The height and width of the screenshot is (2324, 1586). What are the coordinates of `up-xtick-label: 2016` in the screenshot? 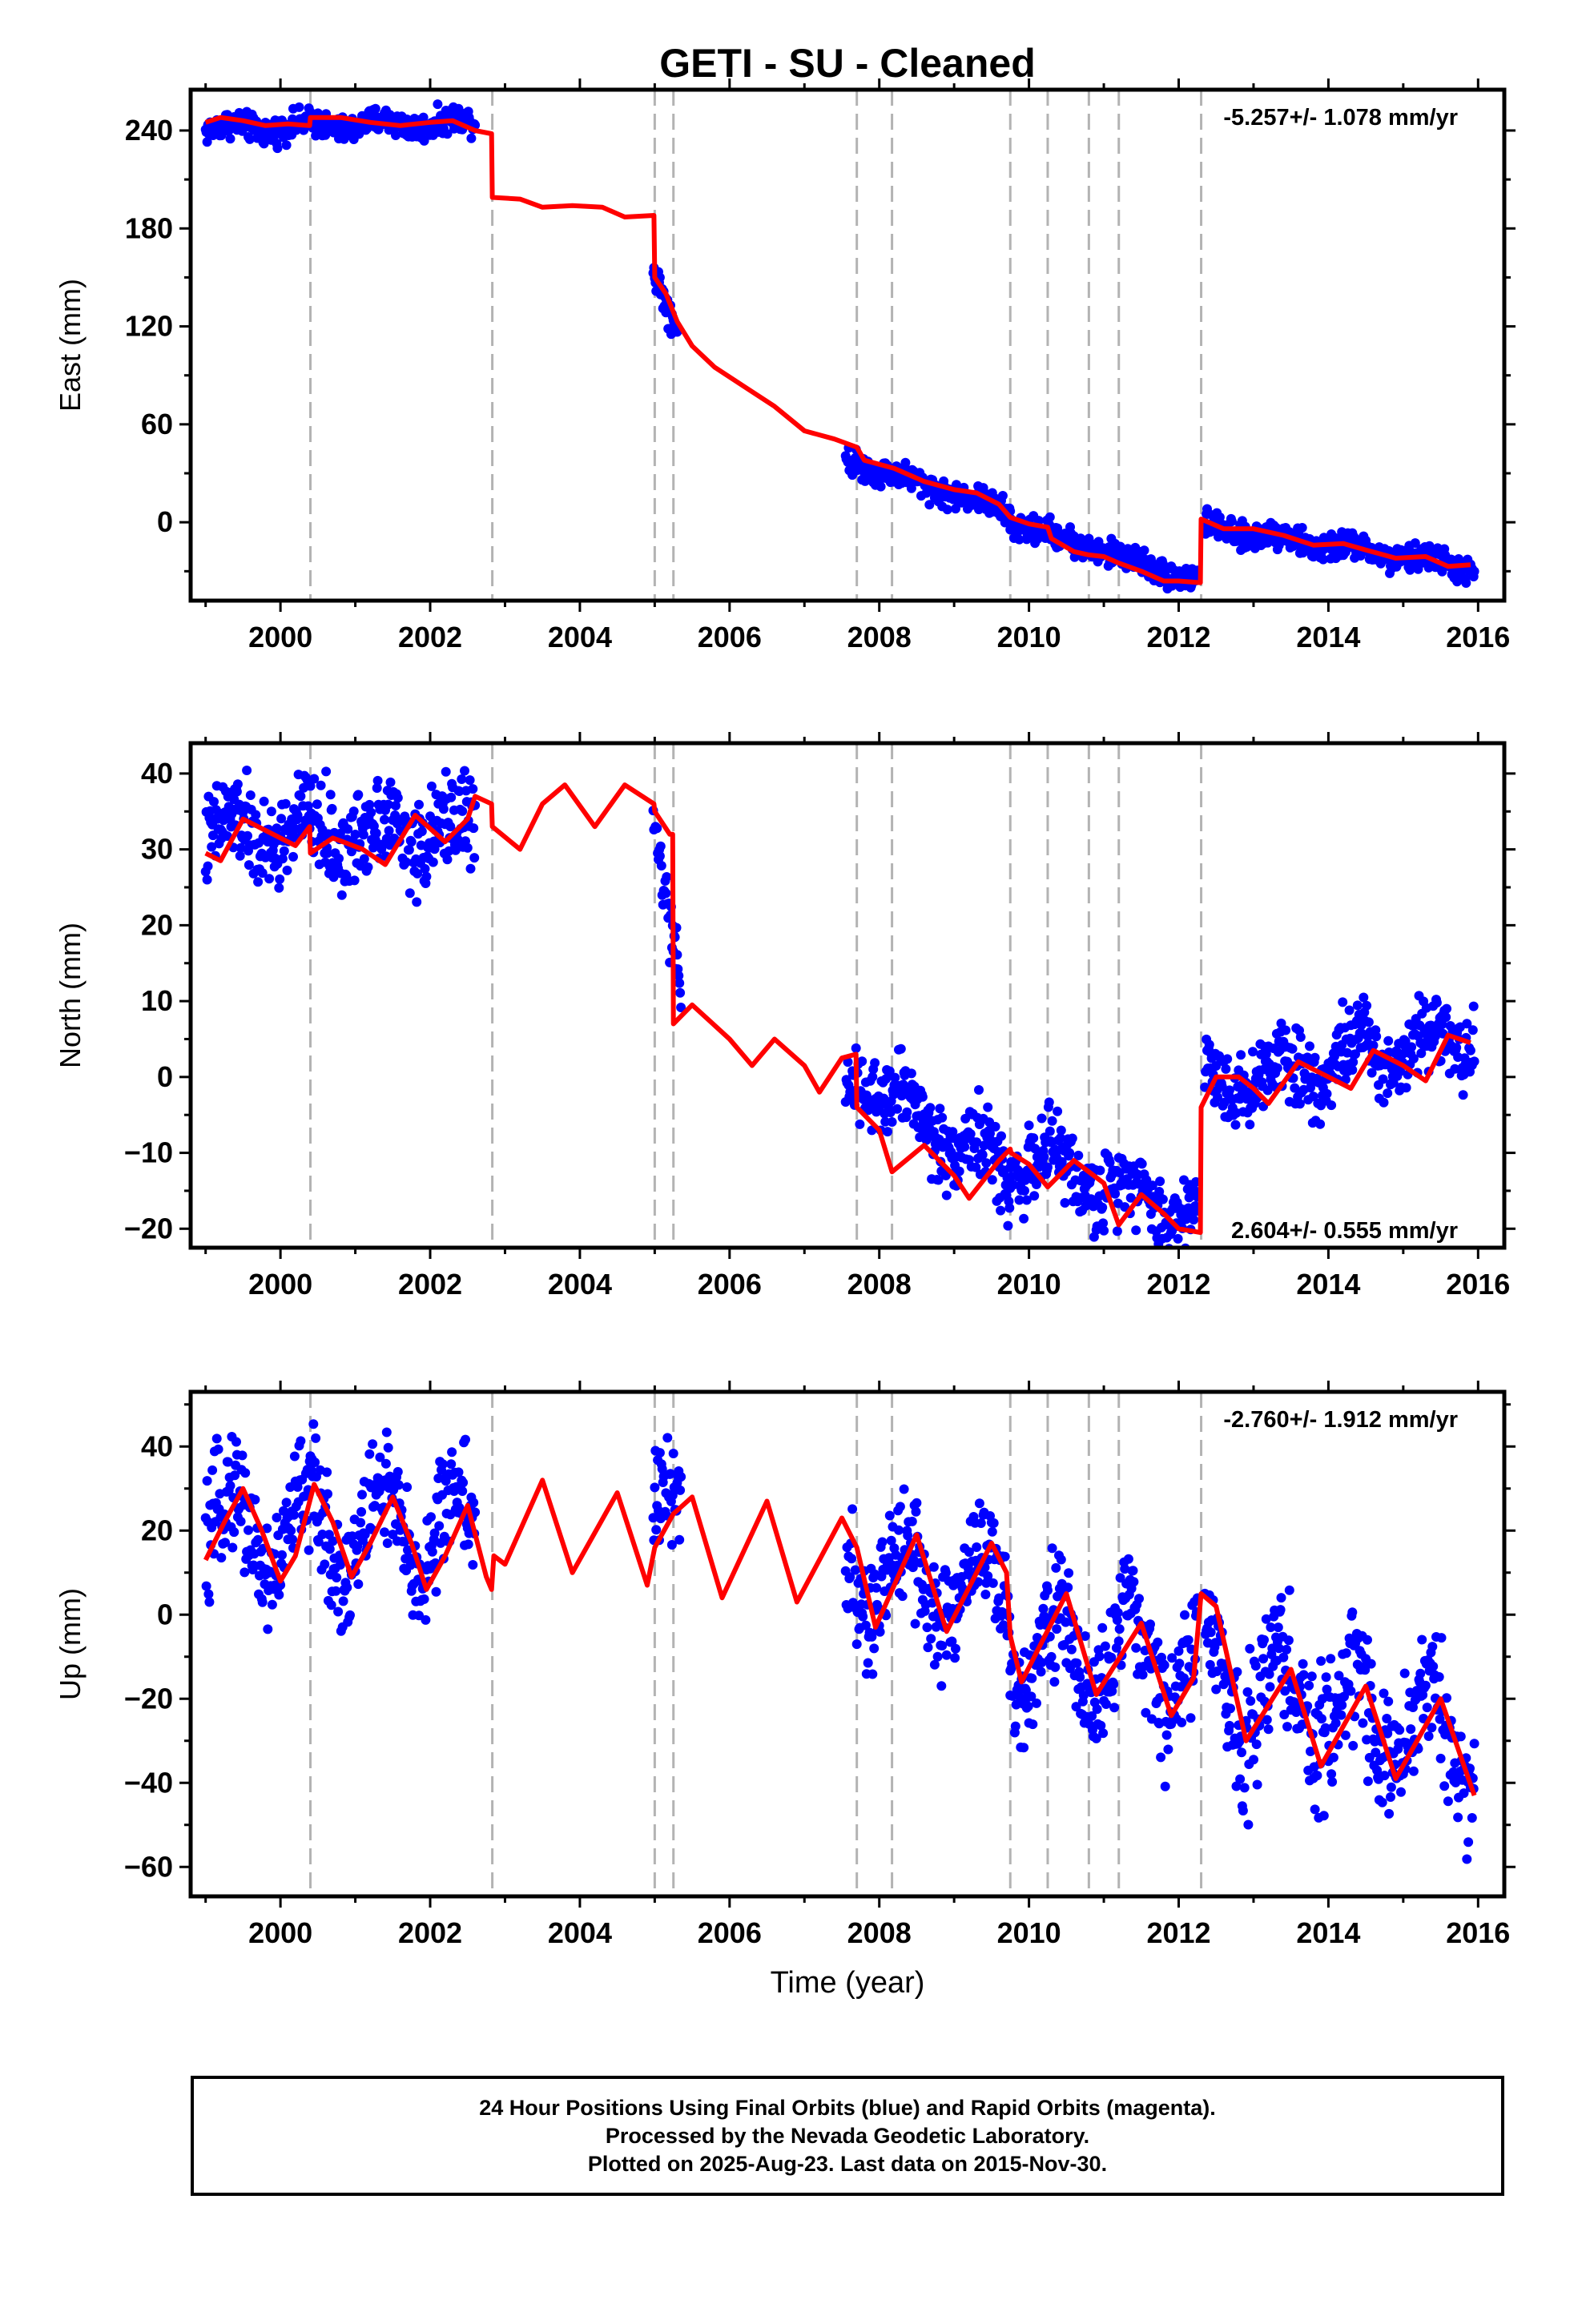 It's located at (1478, 1932).